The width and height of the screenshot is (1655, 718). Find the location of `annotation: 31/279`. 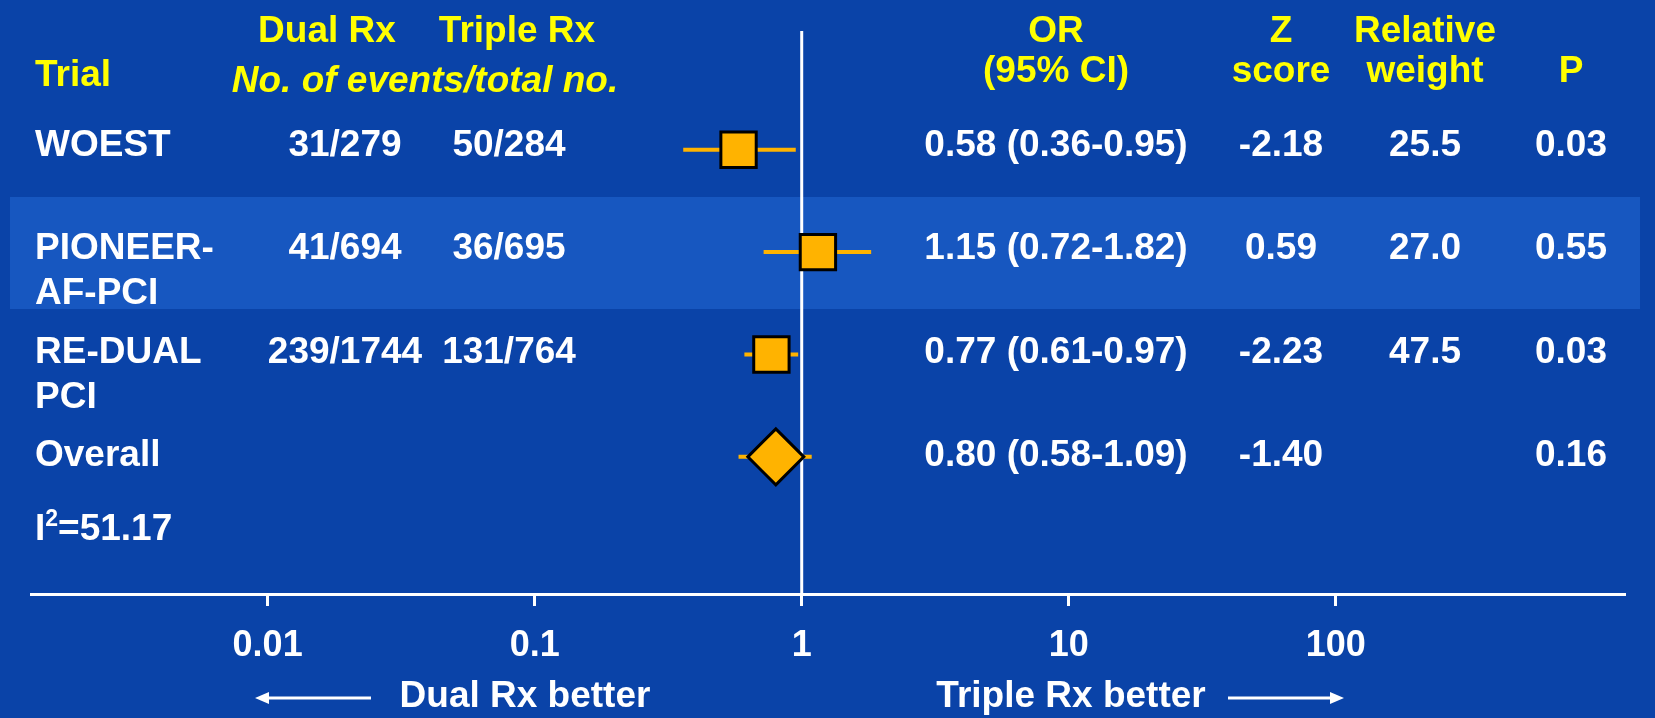

annotation: 31/279 is located at coordinates (345, 143).